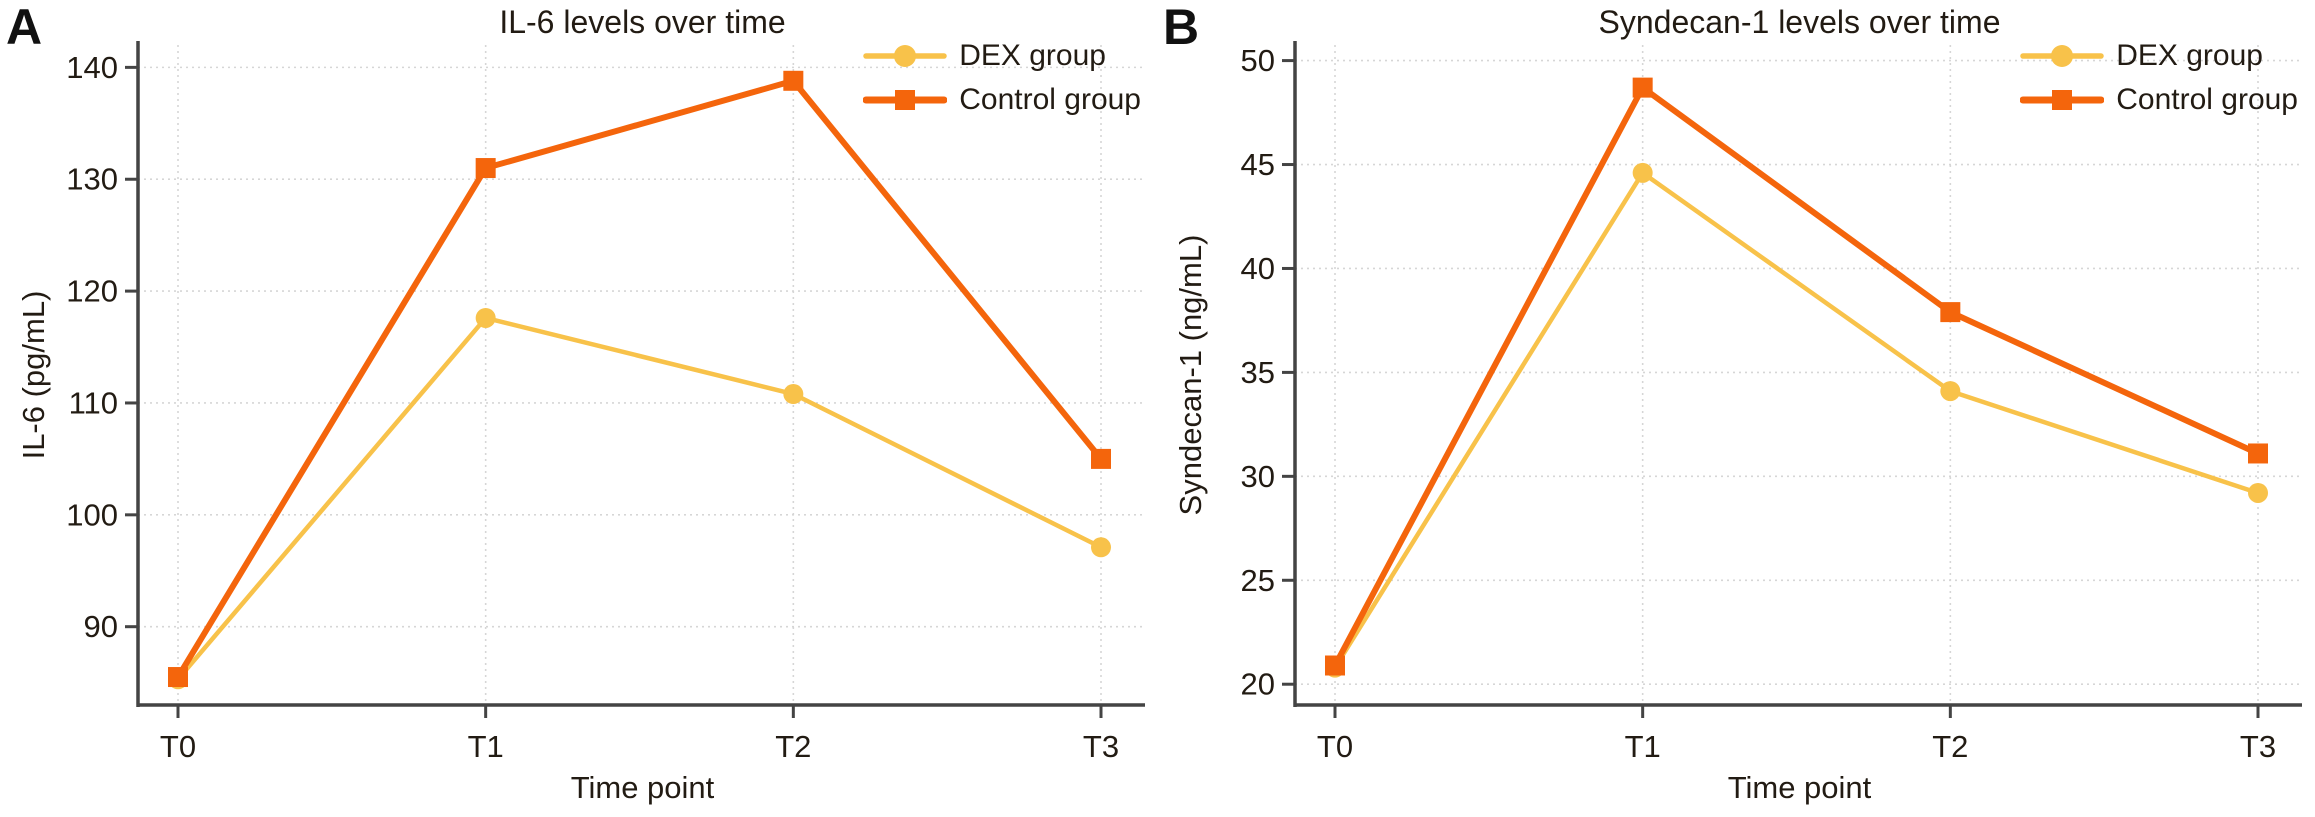 The image size is (2315, 817). I want to click on chart-a-xlabel: Time point, so click(642, 787).